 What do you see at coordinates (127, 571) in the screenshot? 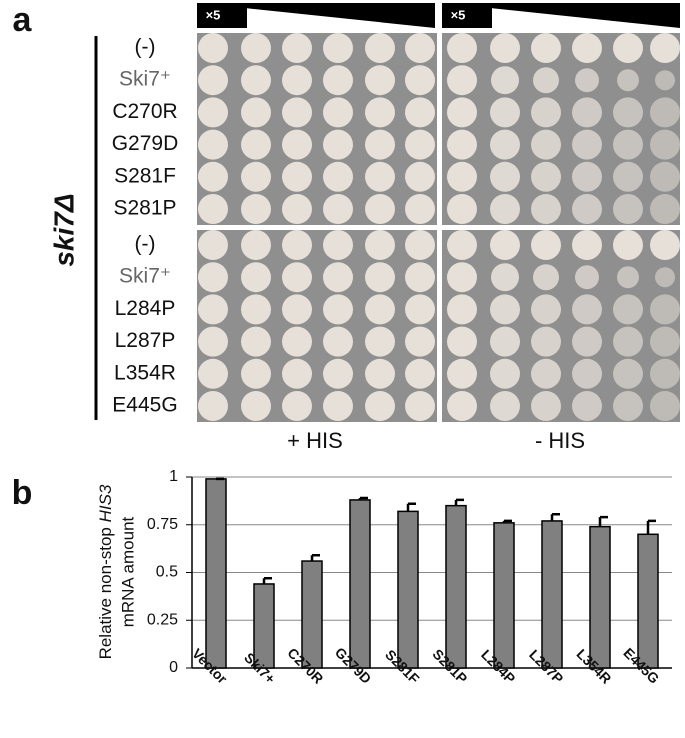
I see `y-axis-label: mRNA amount` at bounding box center [127, 571].